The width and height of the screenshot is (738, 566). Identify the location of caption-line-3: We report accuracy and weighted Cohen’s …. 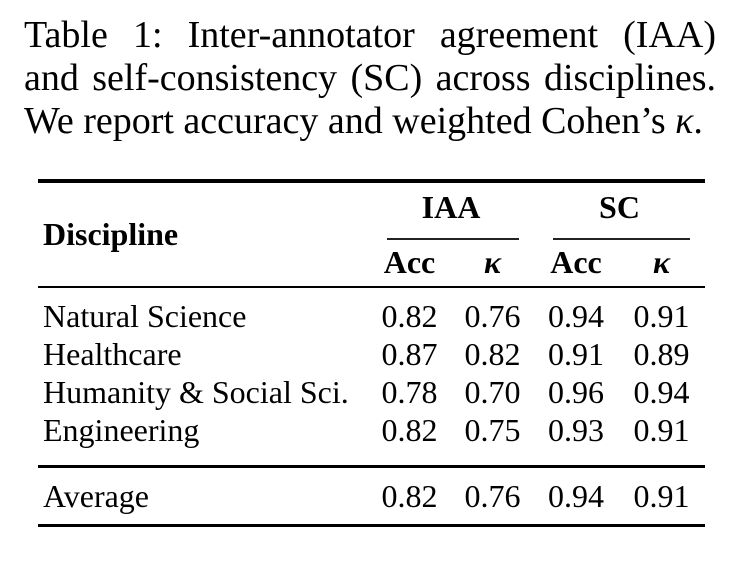
(370, 121).